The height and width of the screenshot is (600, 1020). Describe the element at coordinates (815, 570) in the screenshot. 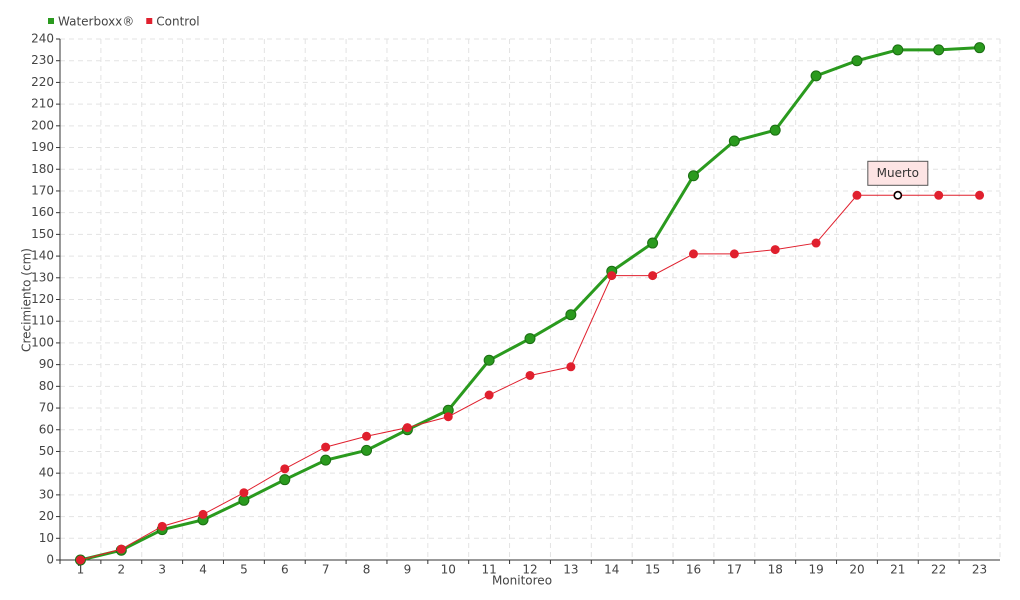

I see `x-tick-label: 19` at that location.